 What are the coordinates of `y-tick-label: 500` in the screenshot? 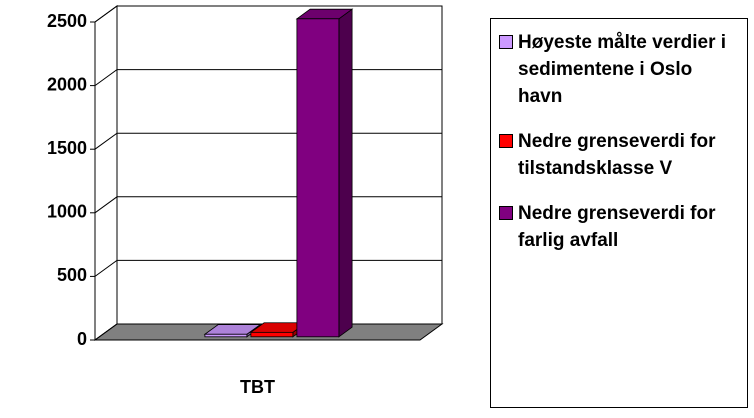 It's located at (72, 275).